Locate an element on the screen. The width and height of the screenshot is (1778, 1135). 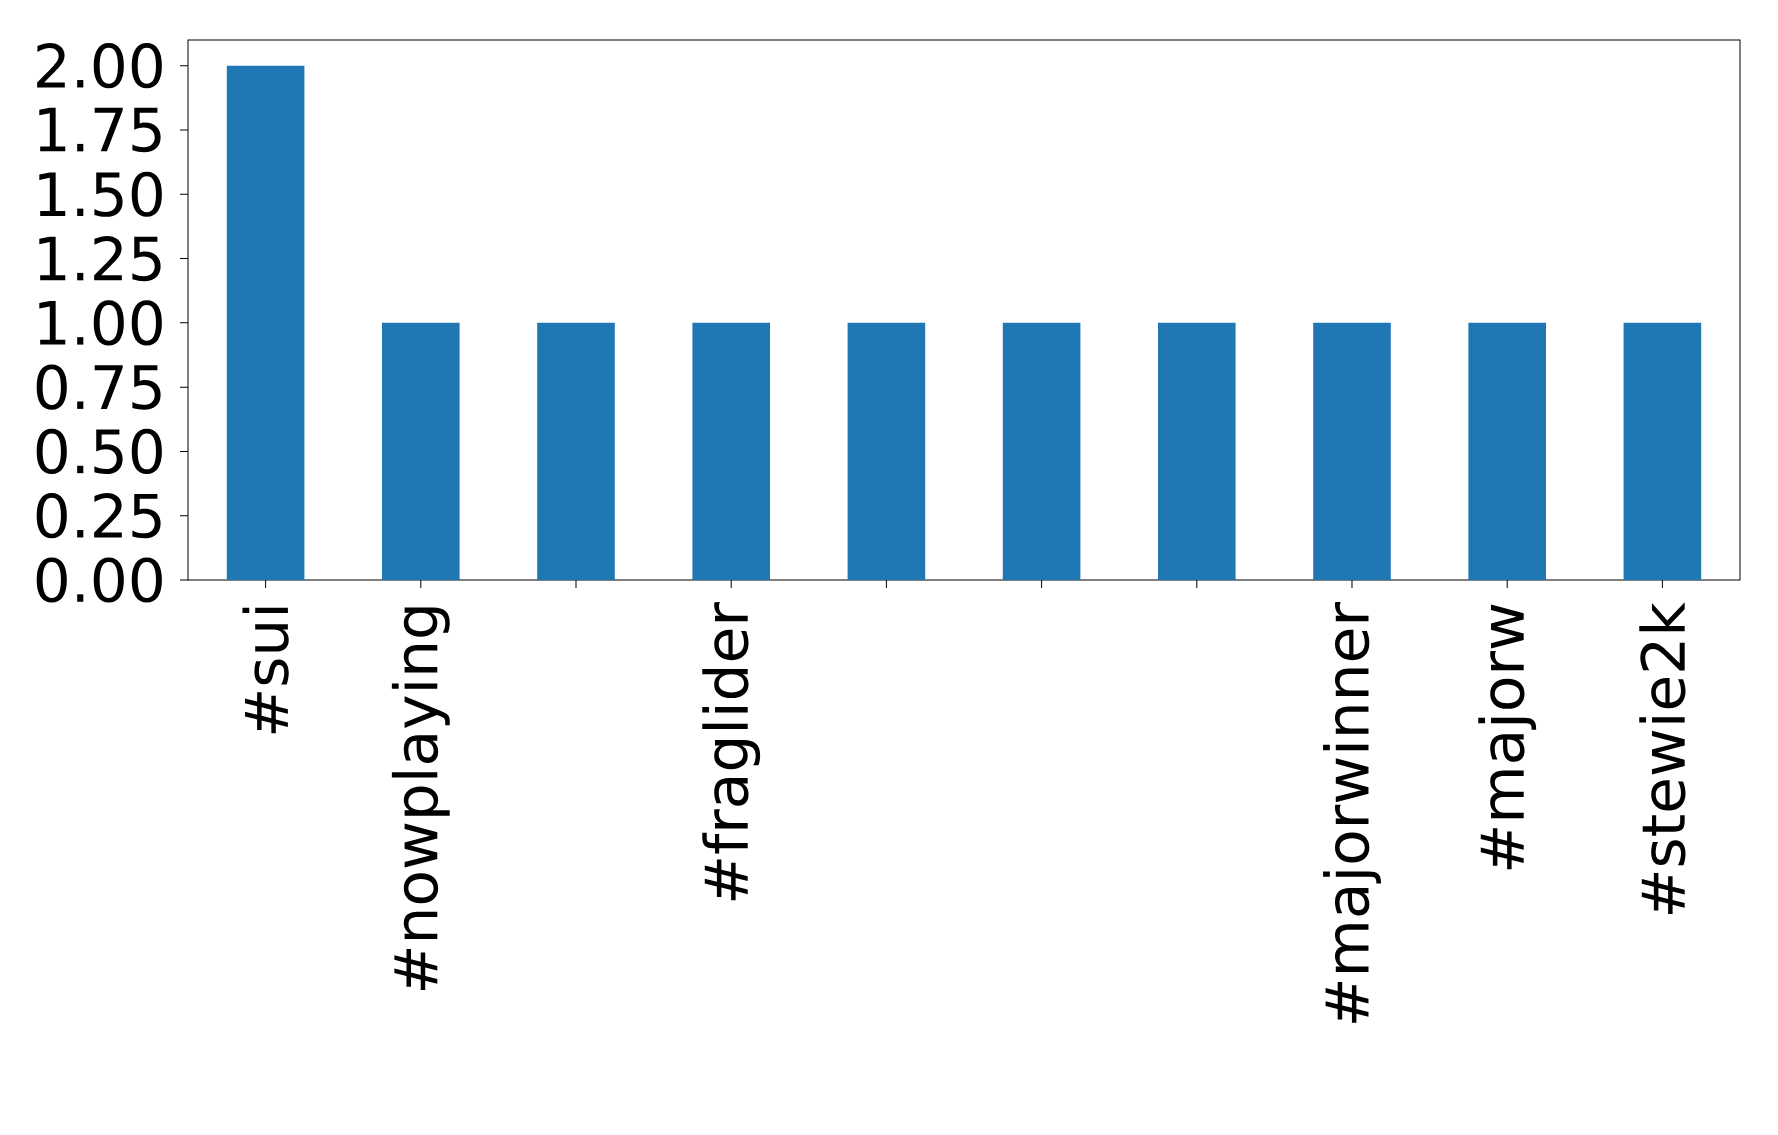
y-tick-label: 0.25 is located at coordinates (98, 516).